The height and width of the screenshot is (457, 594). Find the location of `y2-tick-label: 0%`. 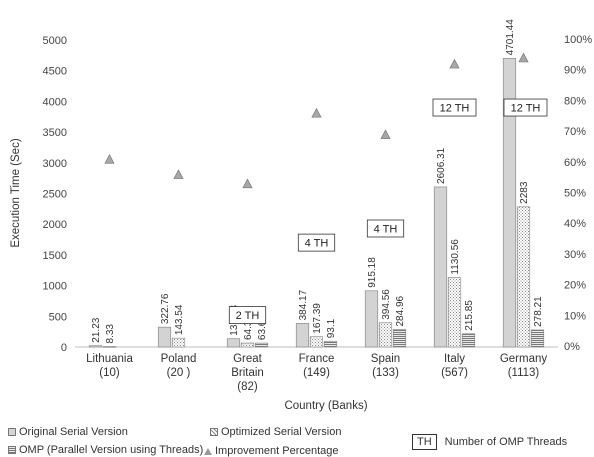

y2-tick-label: 0% is located at coordinates (572, 347).